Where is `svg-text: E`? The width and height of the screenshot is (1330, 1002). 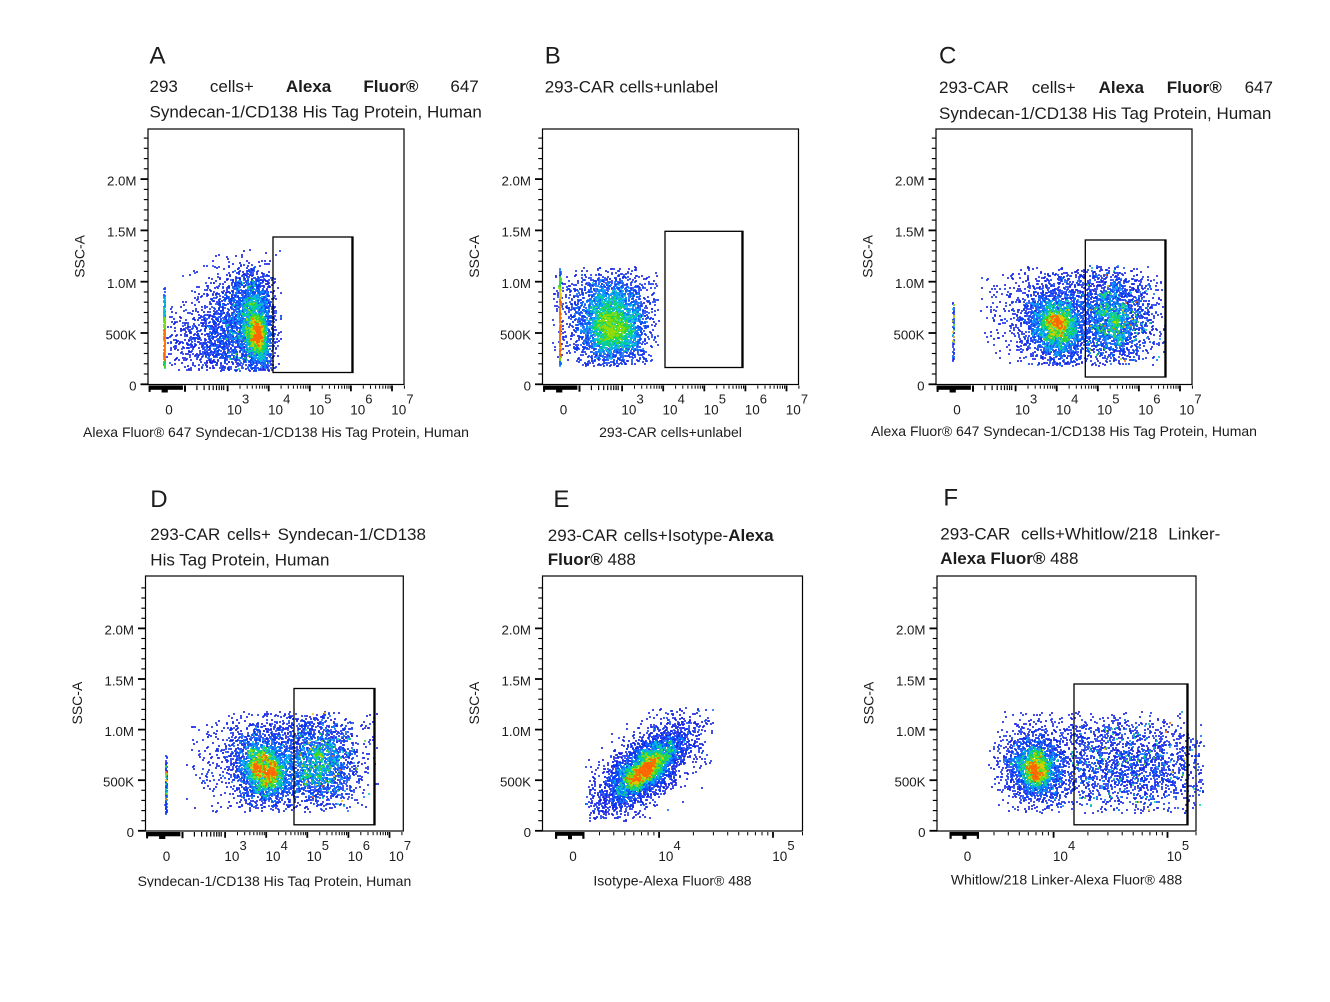
svg-text: E is located at coordinates (561, 499).